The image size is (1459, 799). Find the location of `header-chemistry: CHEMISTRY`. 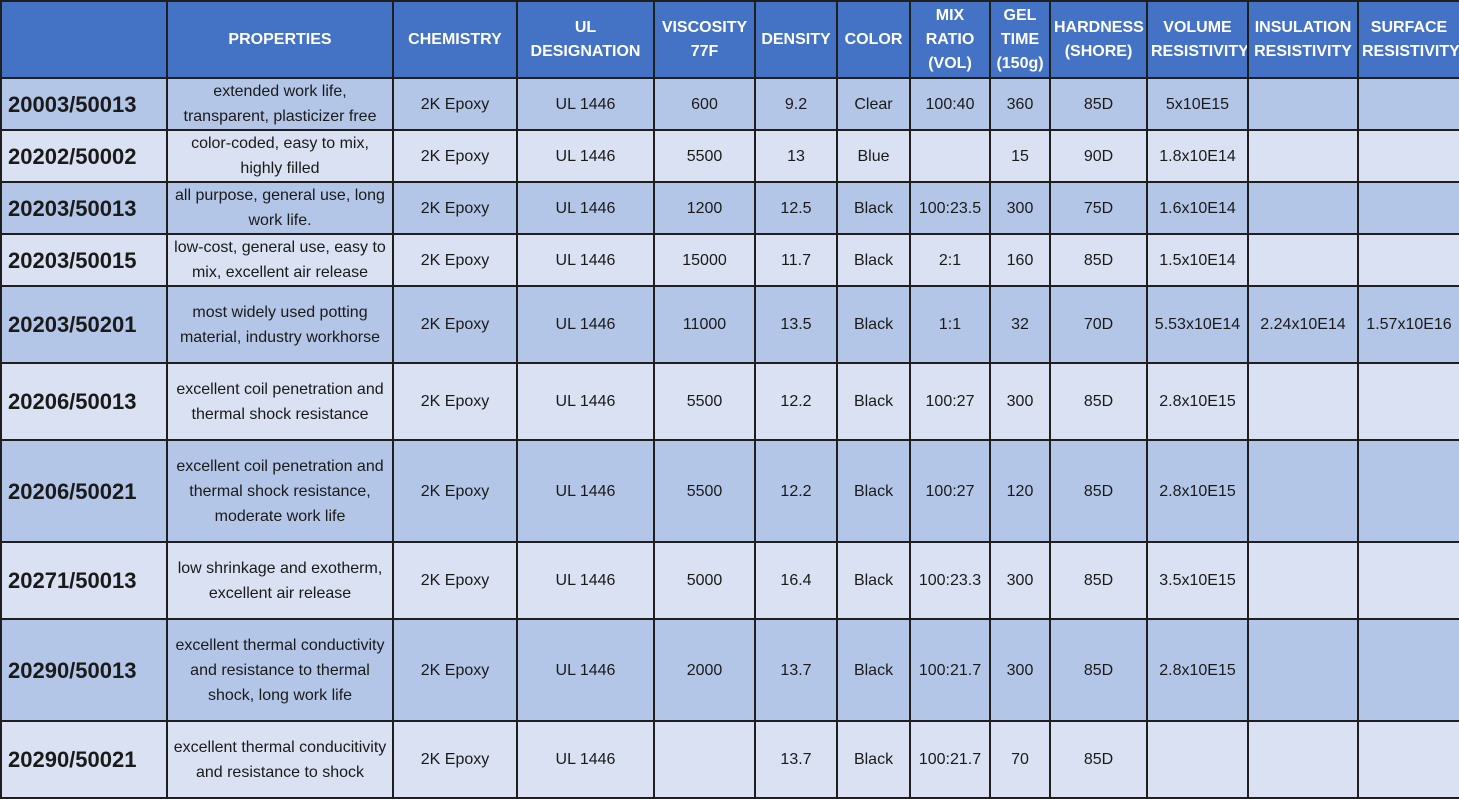

header-chemistry: CHEMISTRY is located at coordinates (455, 39).